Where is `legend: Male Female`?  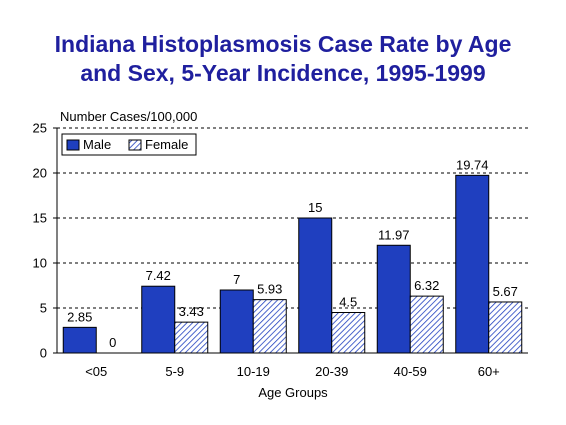
legend: Male Female is located at coordinates (129, 144).